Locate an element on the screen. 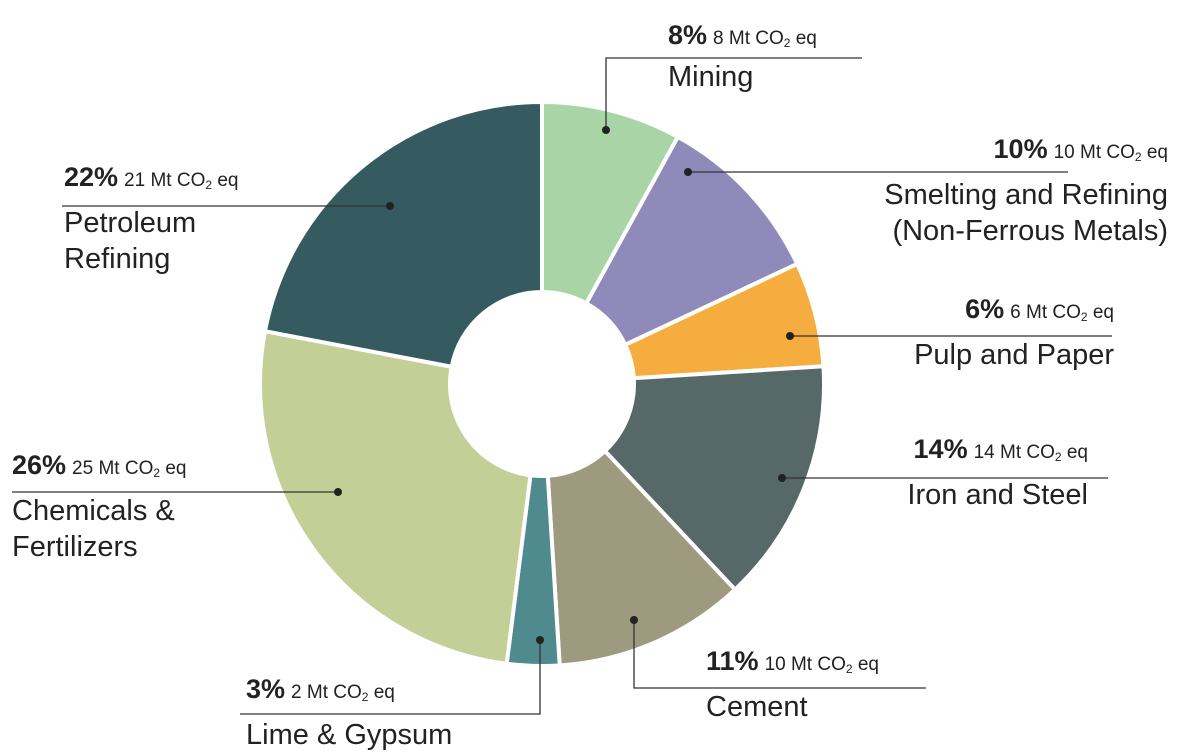 This screenshot has height=755, width=1178. petroleum-amount: 21 Mt CO2 eq is located at coordinates (181, 181).